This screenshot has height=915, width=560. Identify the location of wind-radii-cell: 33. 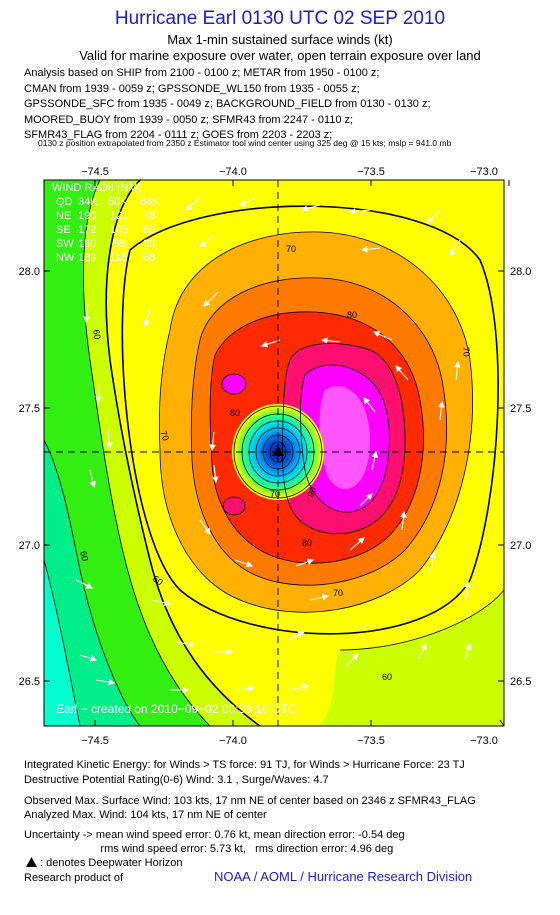
(149, 244).